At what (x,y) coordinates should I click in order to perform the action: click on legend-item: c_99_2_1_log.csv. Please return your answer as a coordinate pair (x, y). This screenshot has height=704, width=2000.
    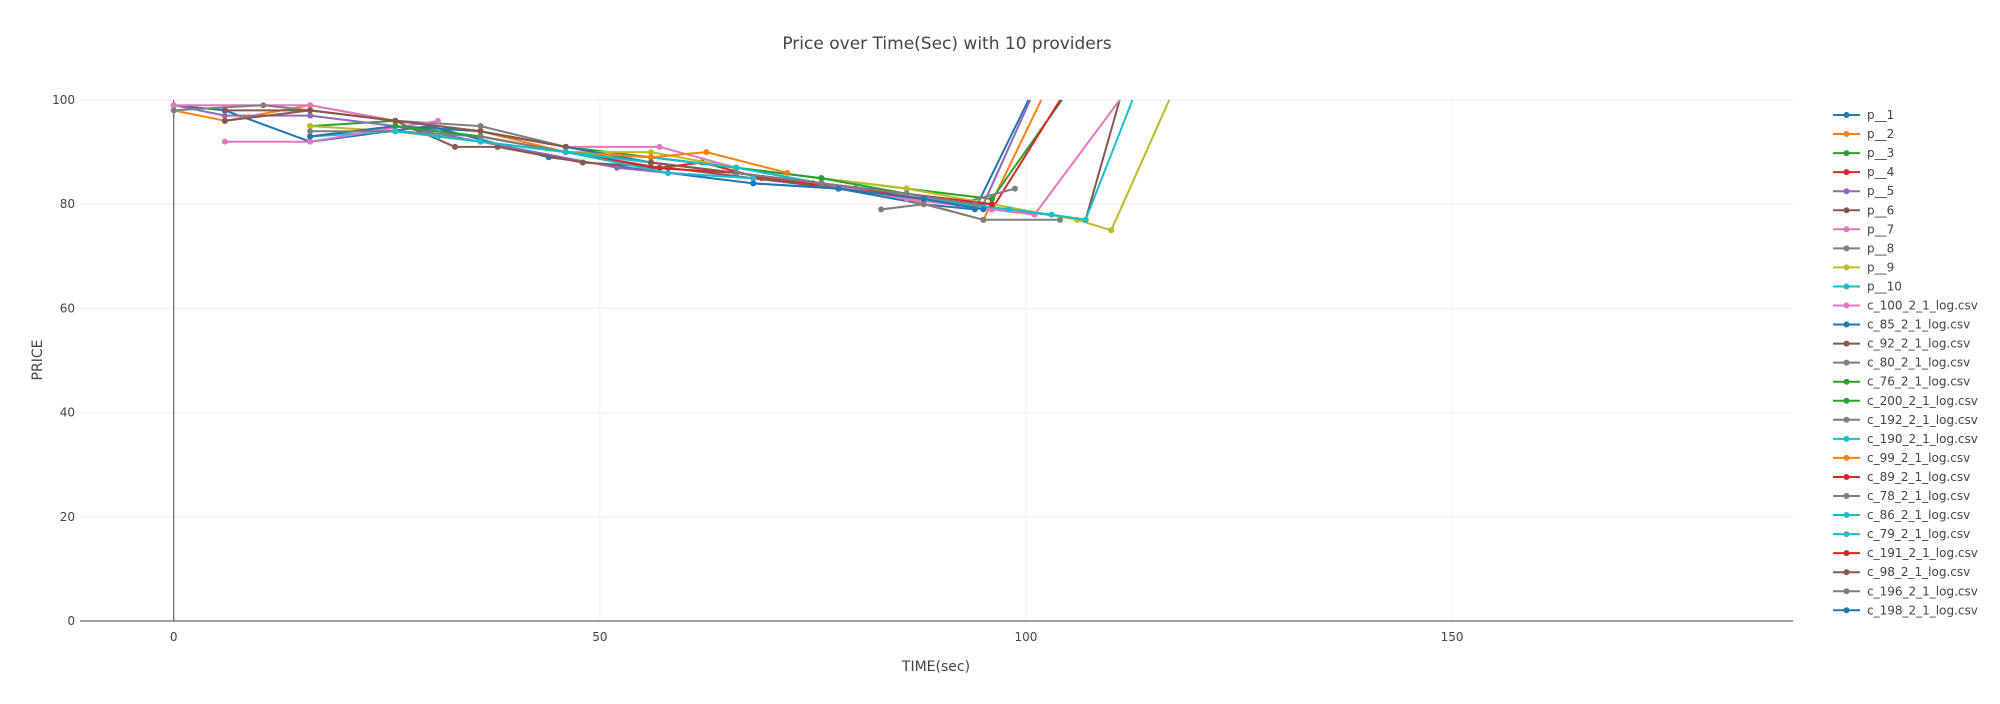
    Looking at the image, I should click on (1901, 458).